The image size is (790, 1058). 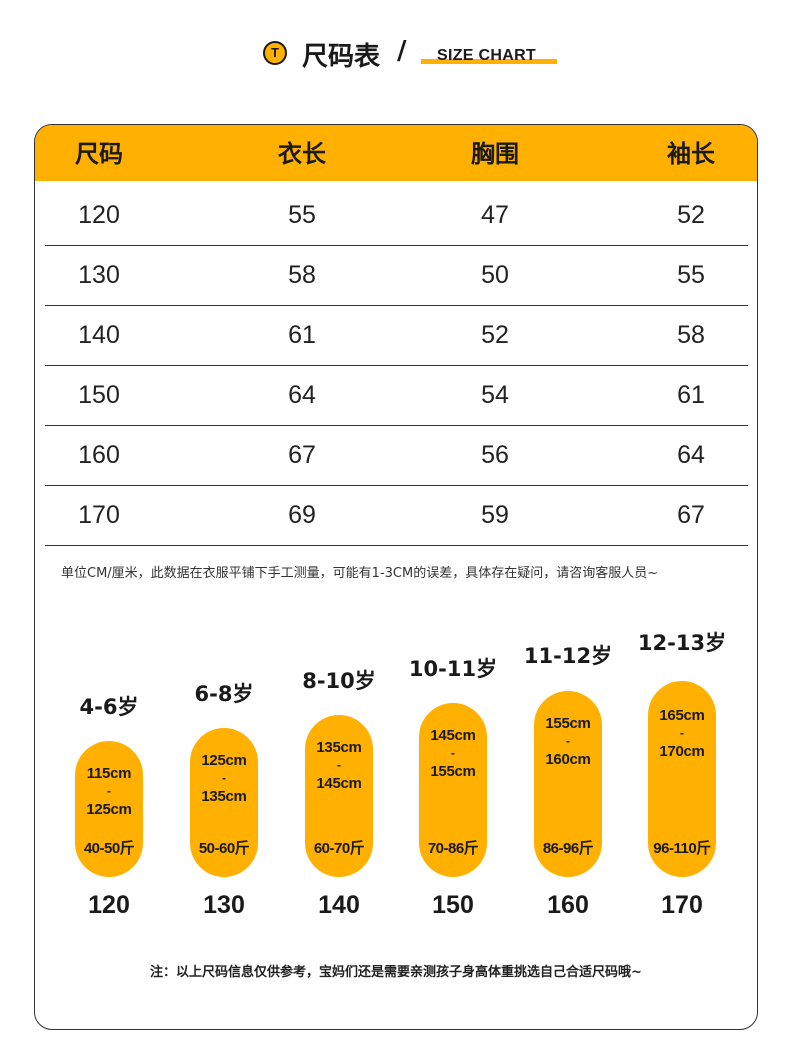 I want to click on height-from: 115cm, so click(x=109, y=773).